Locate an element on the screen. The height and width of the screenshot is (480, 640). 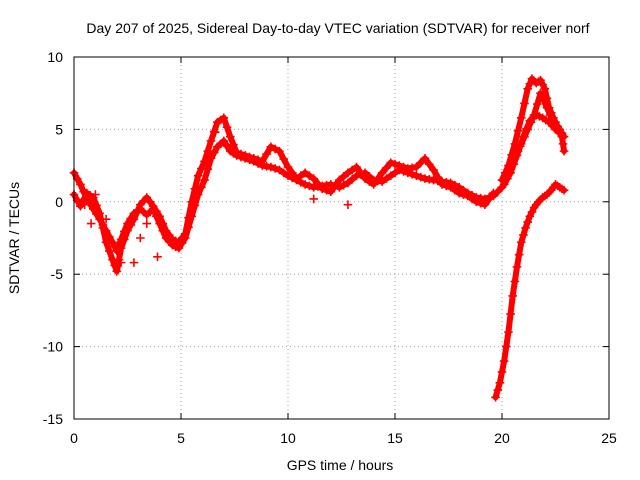
isolated-points is located at coordinates (216, 197).